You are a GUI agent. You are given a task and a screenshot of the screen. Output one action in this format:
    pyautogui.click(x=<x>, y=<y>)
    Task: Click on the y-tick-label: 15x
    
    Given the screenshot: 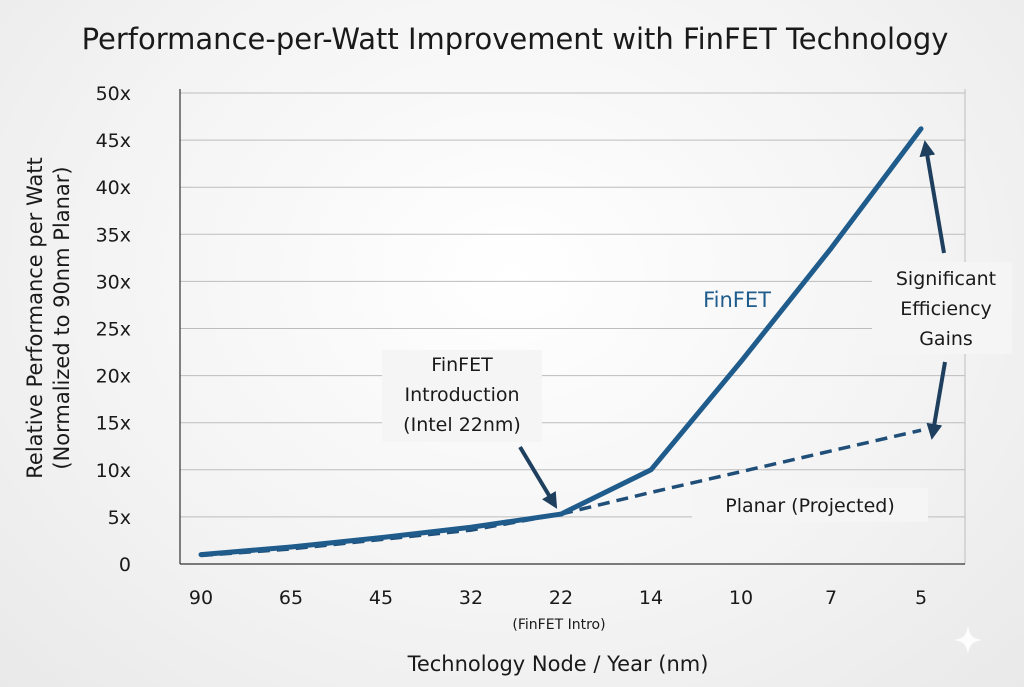 What is the action you would take?
    pyautogui.click(x=113, y=424)
    